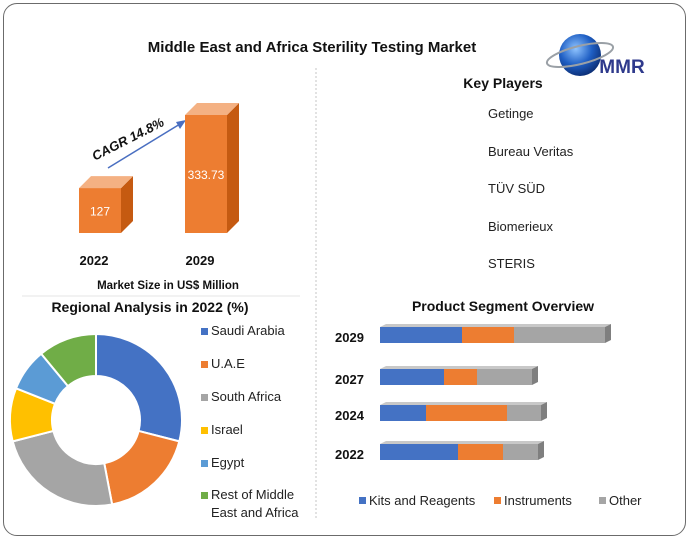  Describe the element at coordinates (625, 500) in the screenshot. I see `legend-label: Other` at that location.